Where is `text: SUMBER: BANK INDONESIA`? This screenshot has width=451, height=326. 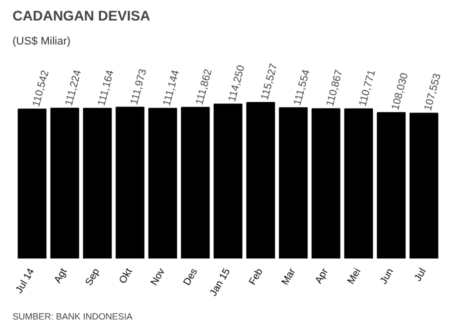 text: SUMBER: BANK INDONESIA is located at coordinates (72, 317).